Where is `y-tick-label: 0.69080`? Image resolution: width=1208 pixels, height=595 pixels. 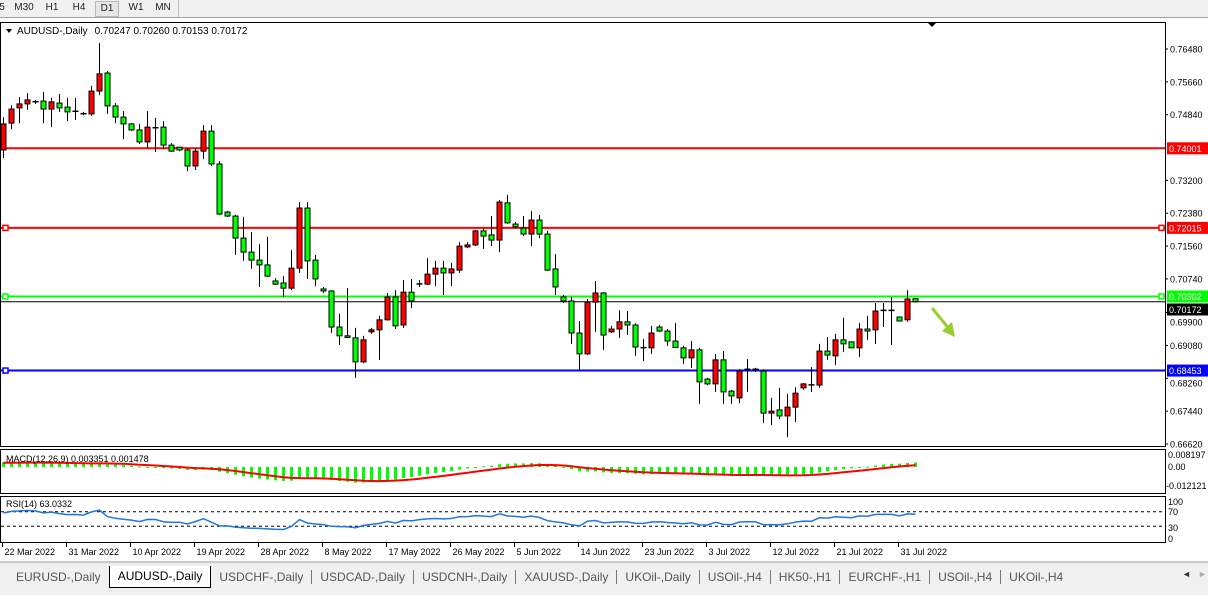
y-tick-label: 0.69080 is located at coordinates (1186, 346).